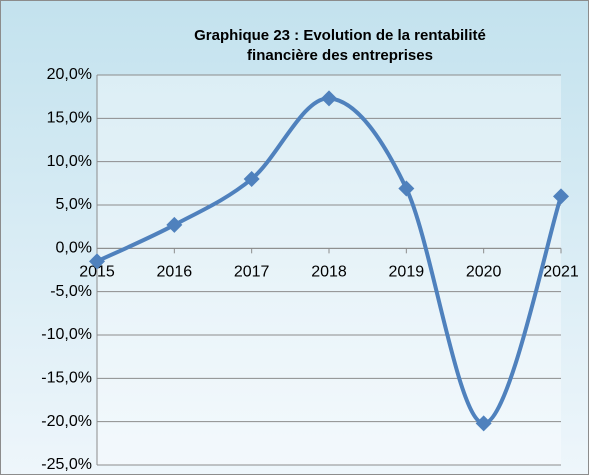 This screenshot has height=475, width=589. Describe the element at coordinates (340, 55) in the screenshot. I see `chart-title: financière des entreprises` at that location.